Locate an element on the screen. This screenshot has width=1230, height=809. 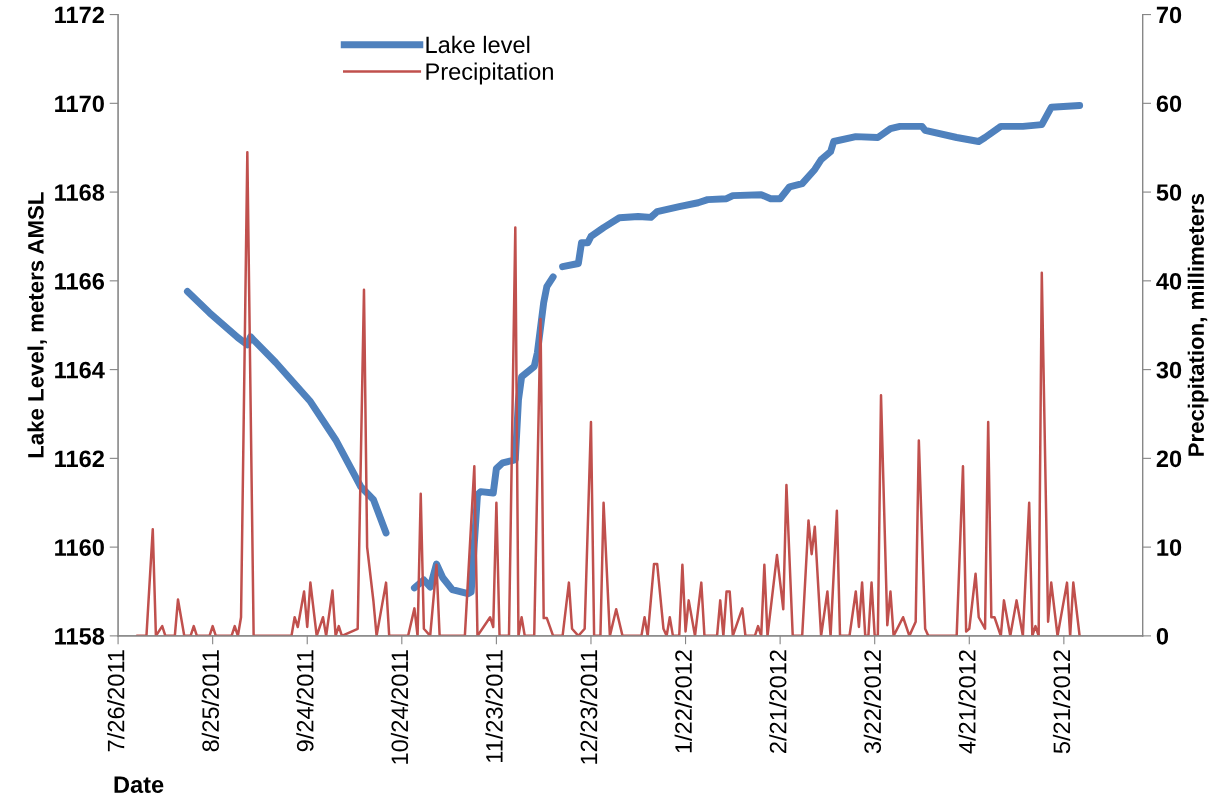
y-tick-label: 1172 is located at coordinates (79, 15).